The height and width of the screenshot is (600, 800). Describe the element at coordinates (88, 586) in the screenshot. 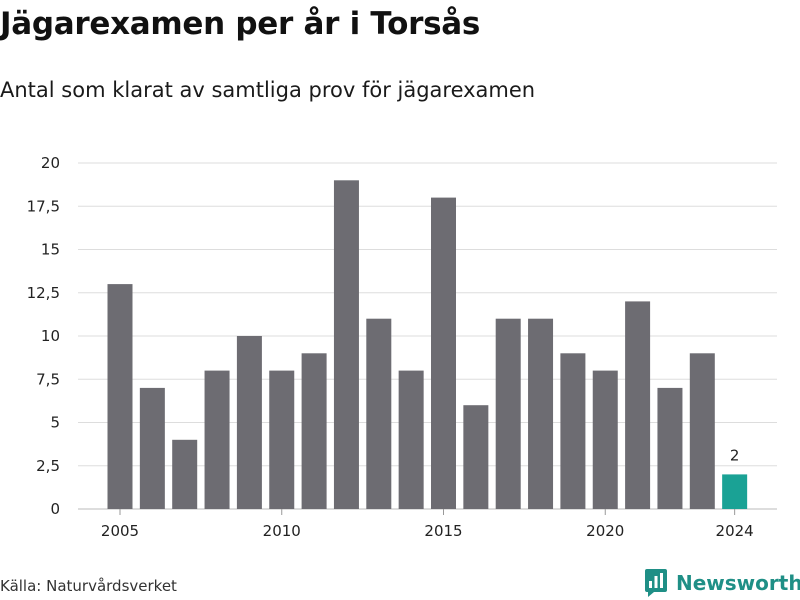

I see `source-note: Källa: Naturvårdsverket` at that location.